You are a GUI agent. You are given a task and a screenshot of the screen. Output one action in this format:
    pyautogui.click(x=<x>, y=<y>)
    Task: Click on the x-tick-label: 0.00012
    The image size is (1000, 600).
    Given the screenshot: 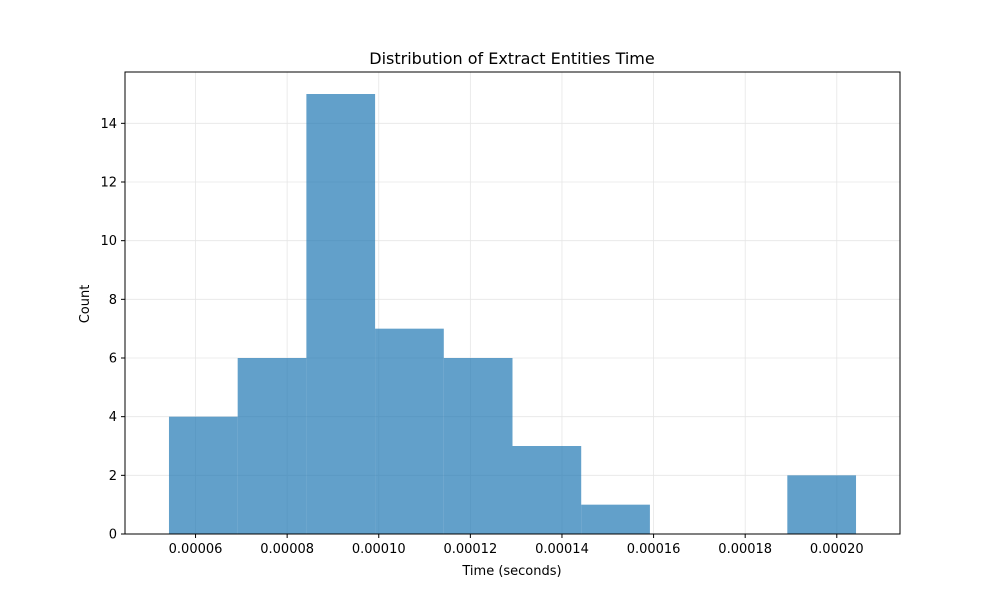 What is the action you would take?
    pyautogui.click(x=470, y=549)
    